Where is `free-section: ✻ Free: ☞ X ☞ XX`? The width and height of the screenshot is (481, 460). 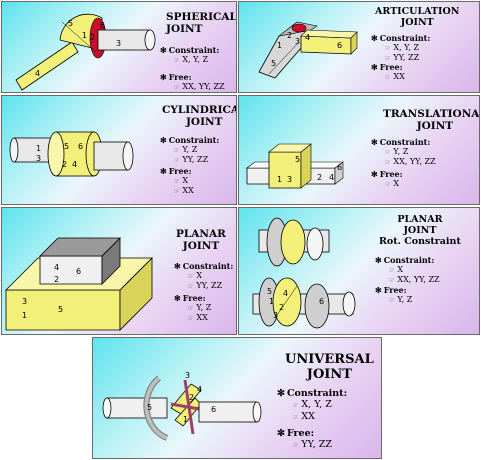
free-section: ✻ Free: ☞ X ☞ XX is located at coordinates (177, 181).